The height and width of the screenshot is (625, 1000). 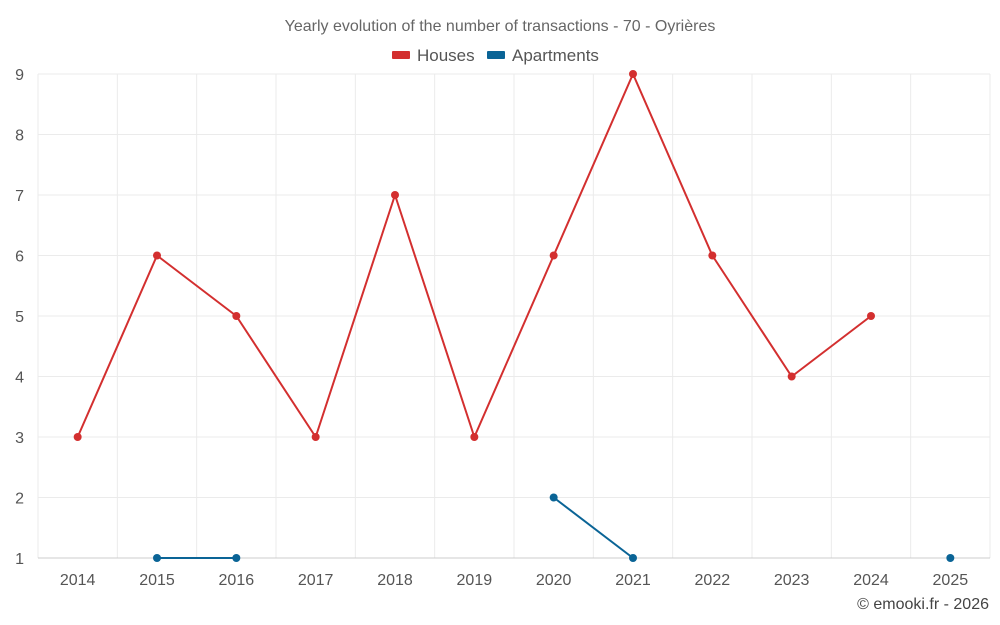 What do you see at coordinates (19, 257) in the screenshot?
I see `y-tick-label: 6` at bounding box center [19, 257].